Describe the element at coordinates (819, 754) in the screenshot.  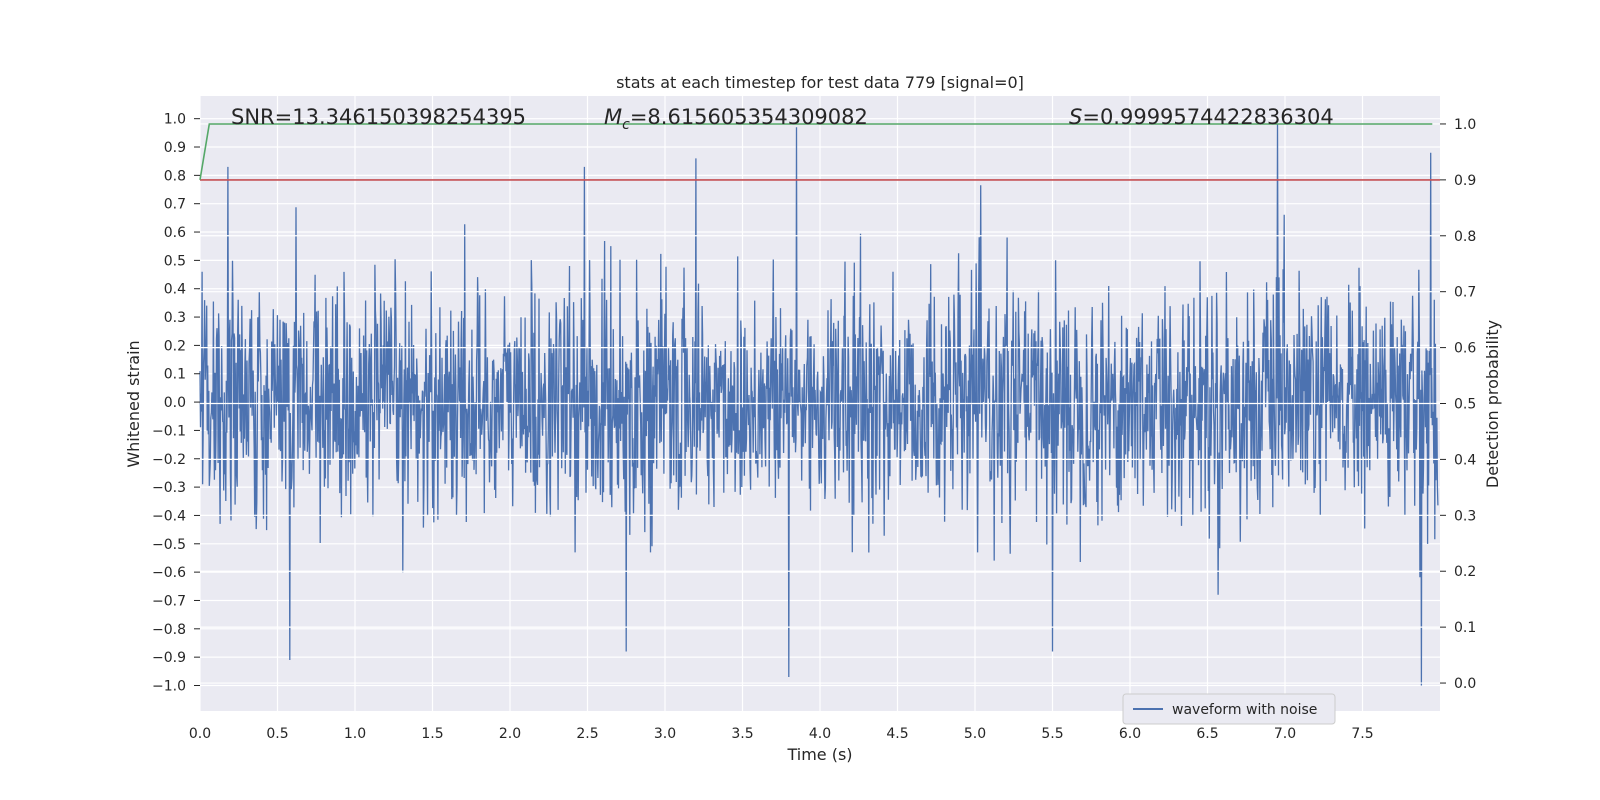
I see `x-axis-label: Time (s)` at that location.